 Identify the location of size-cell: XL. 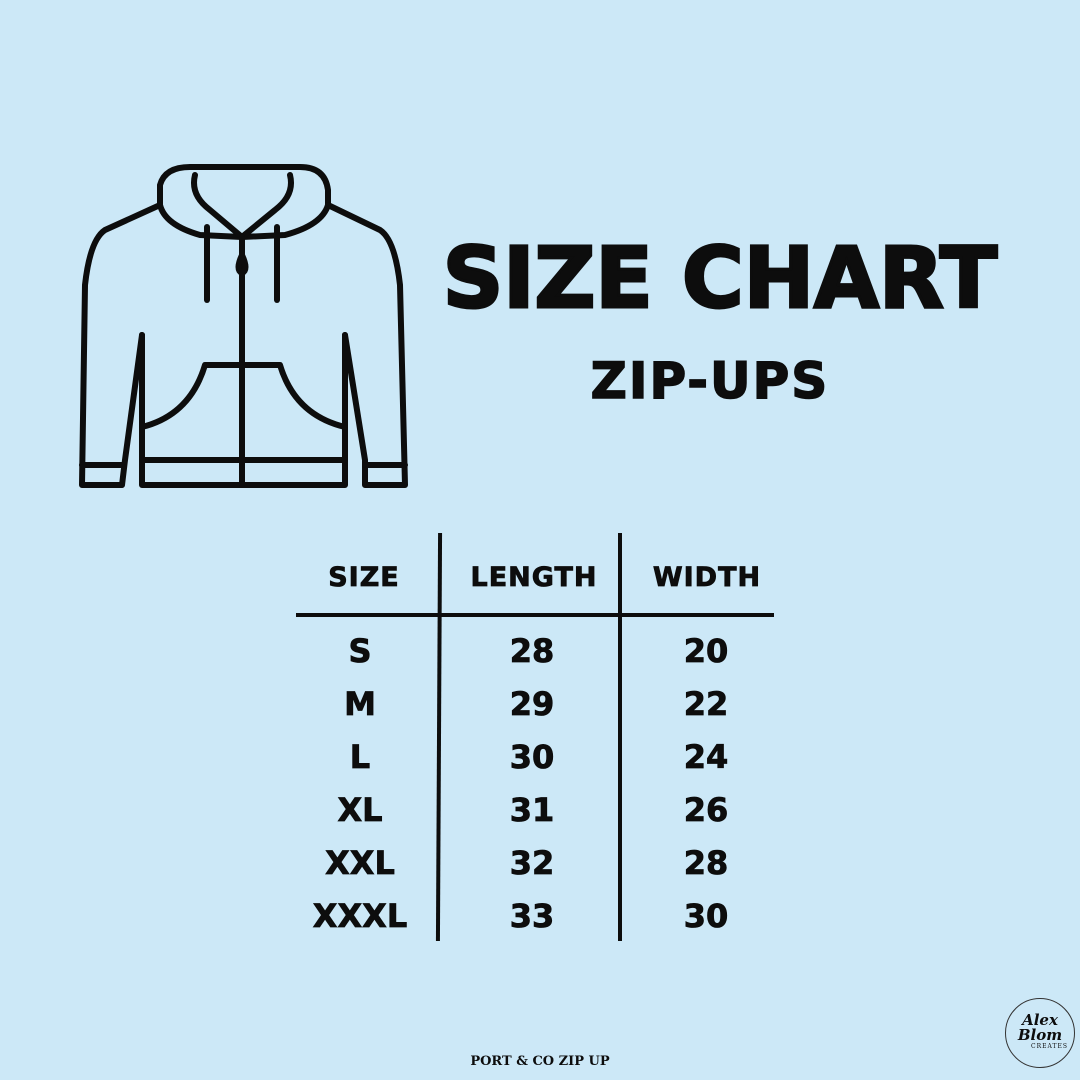
(360, 810).